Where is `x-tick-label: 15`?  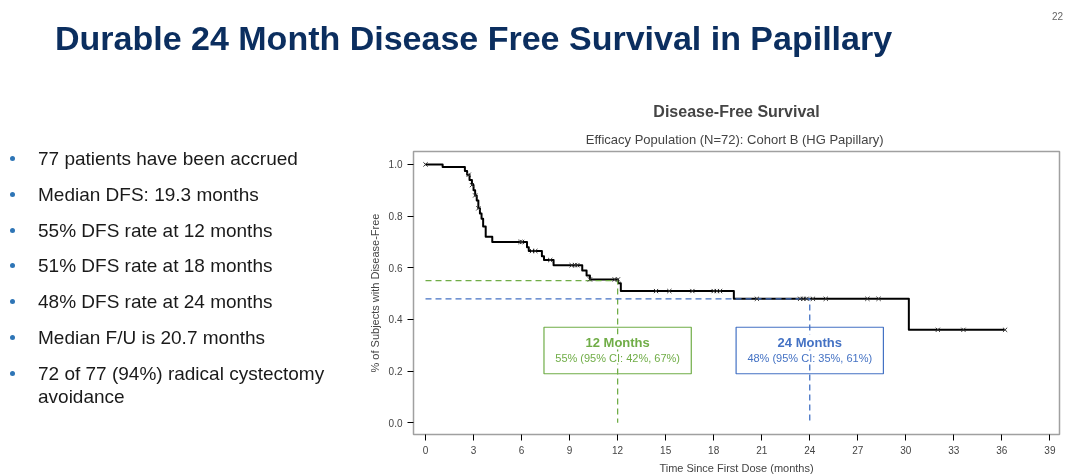
x-tick-label: 15 is located at coordinates (666, 450).